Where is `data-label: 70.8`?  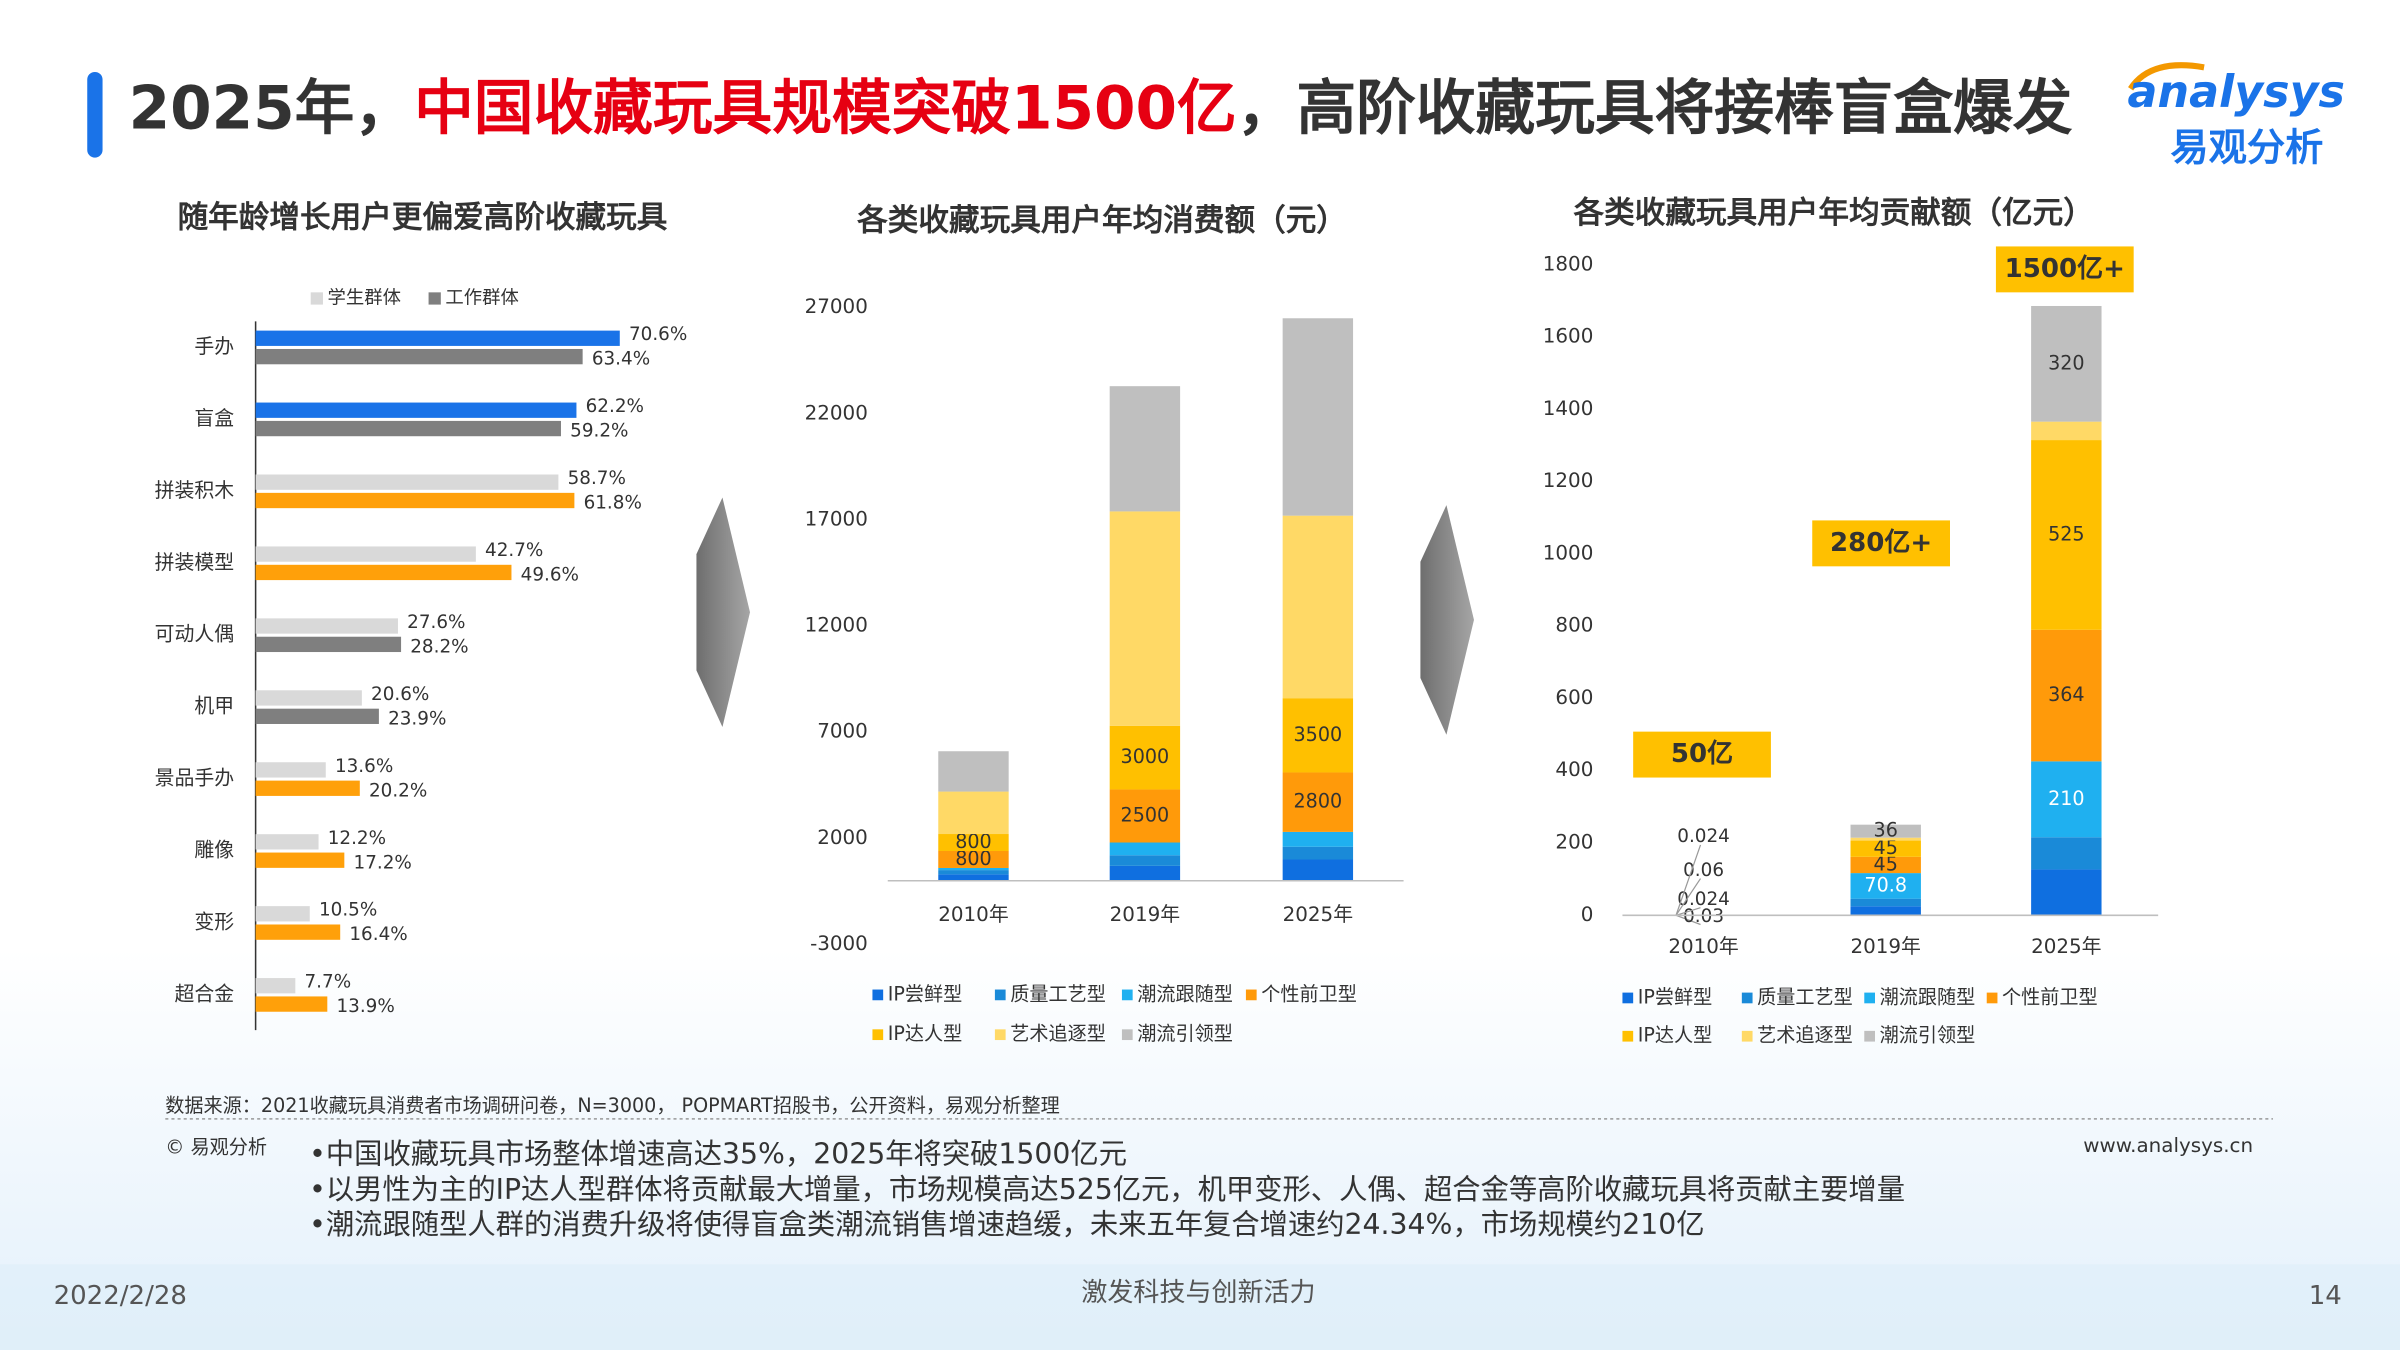 data-label: 70.8 is located at coordinates (1885, 884).